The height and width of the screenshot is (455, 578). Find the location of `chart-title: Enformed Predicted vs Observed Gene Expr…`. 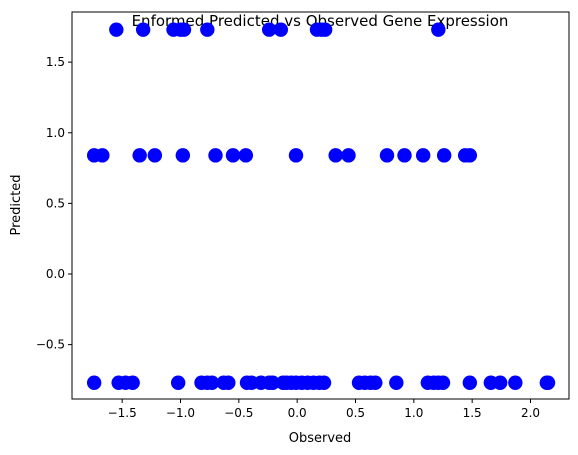

chart-title: Enformed Predicted vs Observed Gene Expr… is located at coordinates (320, 21).